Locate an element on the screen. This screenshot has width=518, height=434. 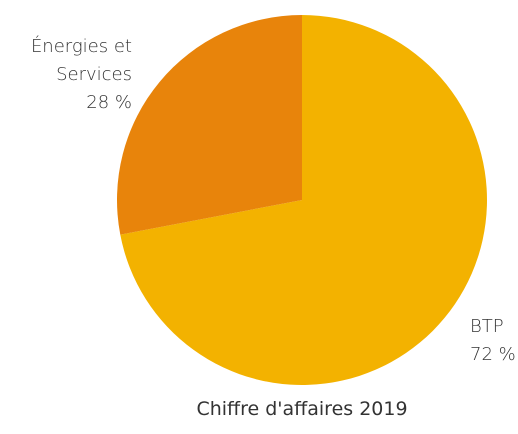
value-label: 72 % is located at coordinates (493, 354).